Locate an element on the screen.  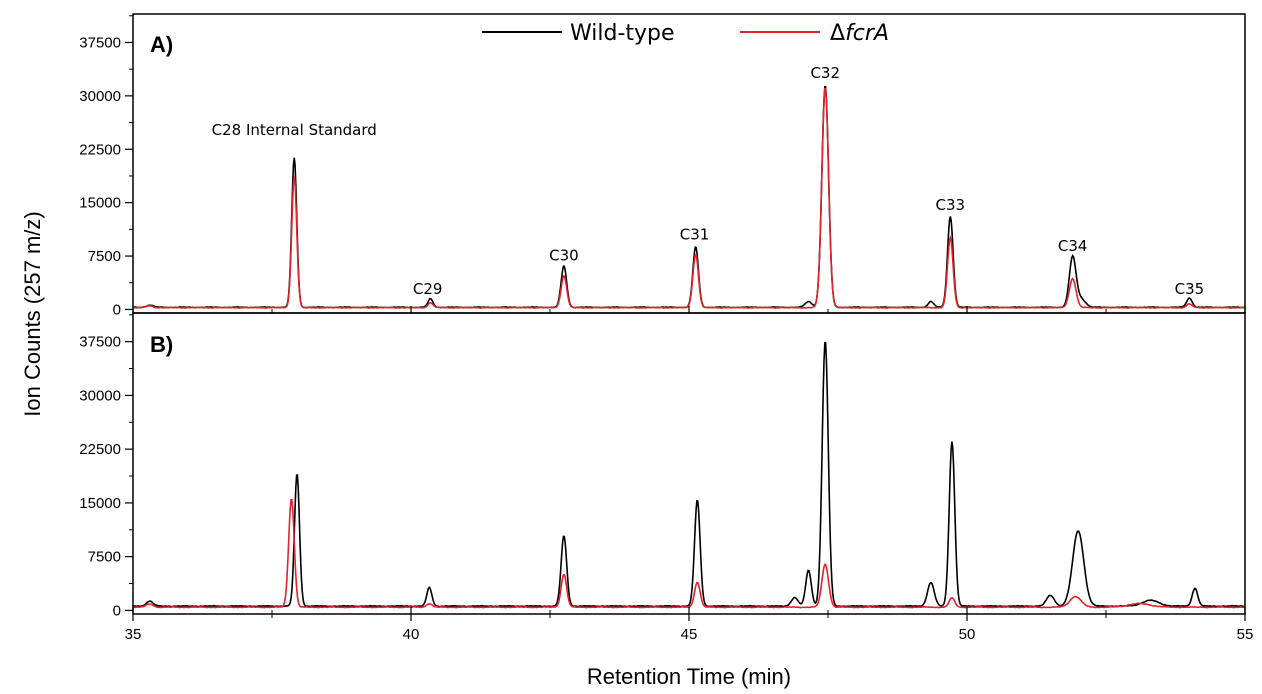
x-axis: 35 40 45 50 55 is located at coordinates (689, 628).